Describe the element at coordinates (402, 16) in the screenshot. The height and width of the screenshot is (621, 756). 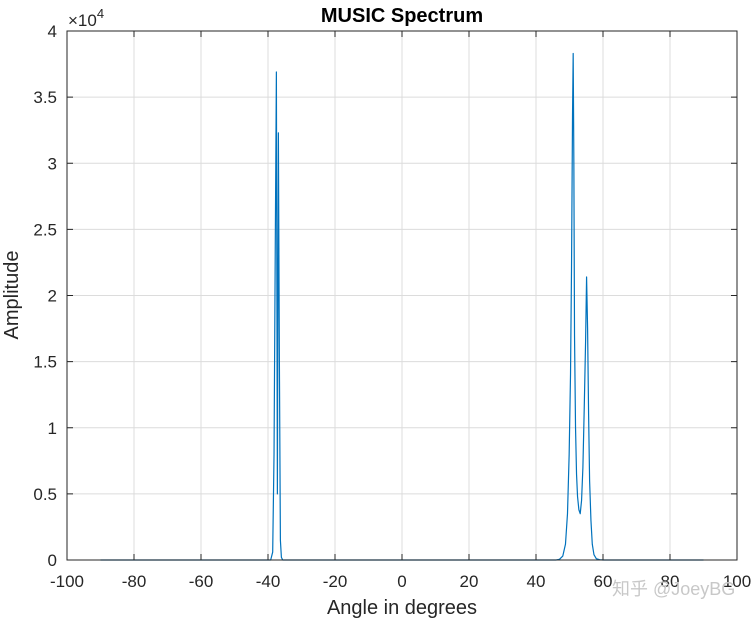
I see `chart-title: MUSIC Spectrum` at that location.